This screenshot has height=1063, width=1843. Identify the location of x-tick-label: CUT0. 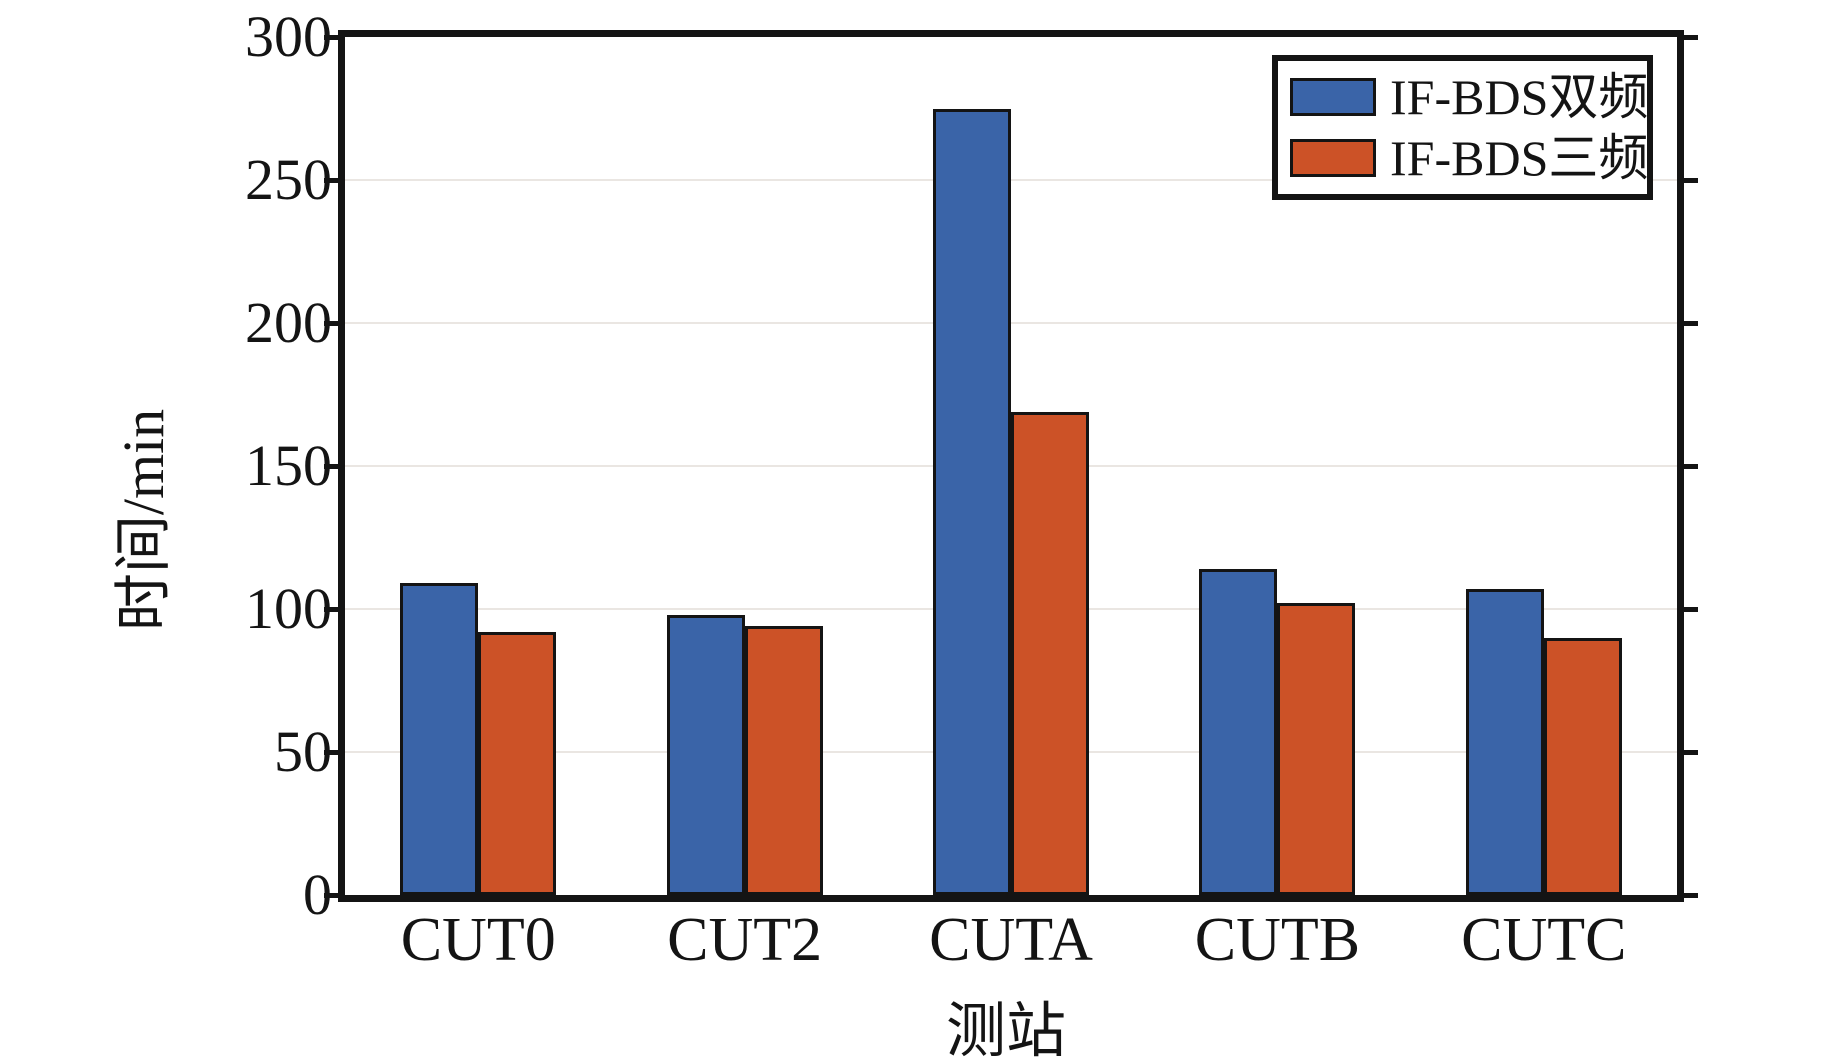
(478, 940).